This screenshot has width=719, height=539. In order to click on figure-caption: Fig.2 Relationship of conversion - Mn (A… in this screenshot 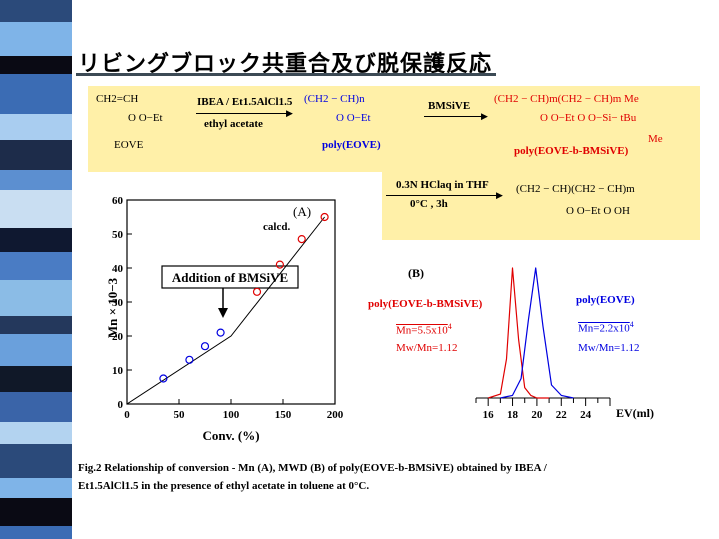, I will do `click(358, 477)`.